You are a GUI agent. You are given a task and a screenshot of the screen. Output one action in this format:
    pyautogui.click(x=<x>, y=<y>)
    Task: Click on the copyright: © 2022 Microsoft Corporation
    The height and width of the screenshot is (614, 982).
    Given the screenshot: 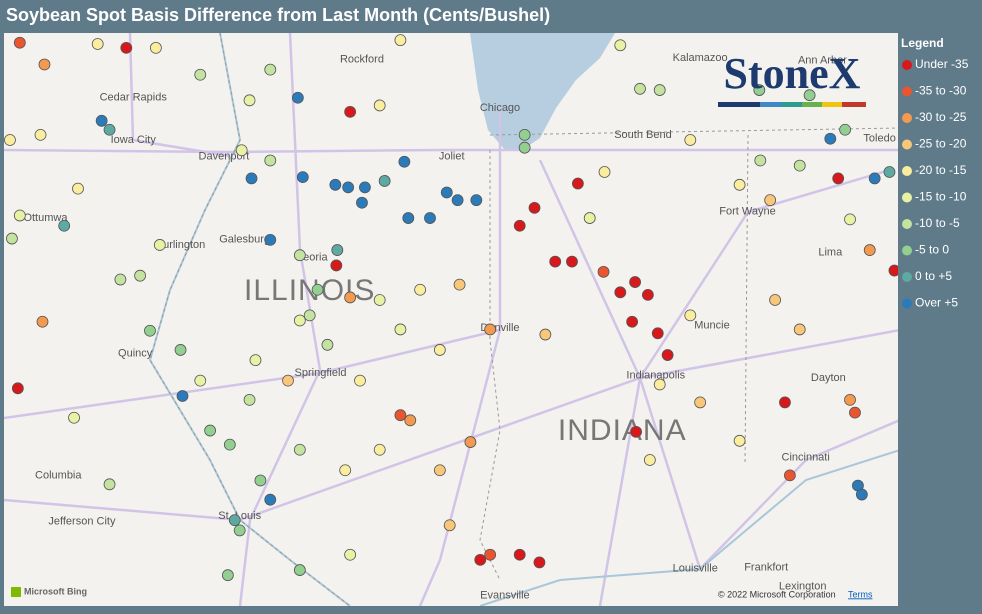 What is the action you would take?
    pyautogui.click(x=777, y=594)
    